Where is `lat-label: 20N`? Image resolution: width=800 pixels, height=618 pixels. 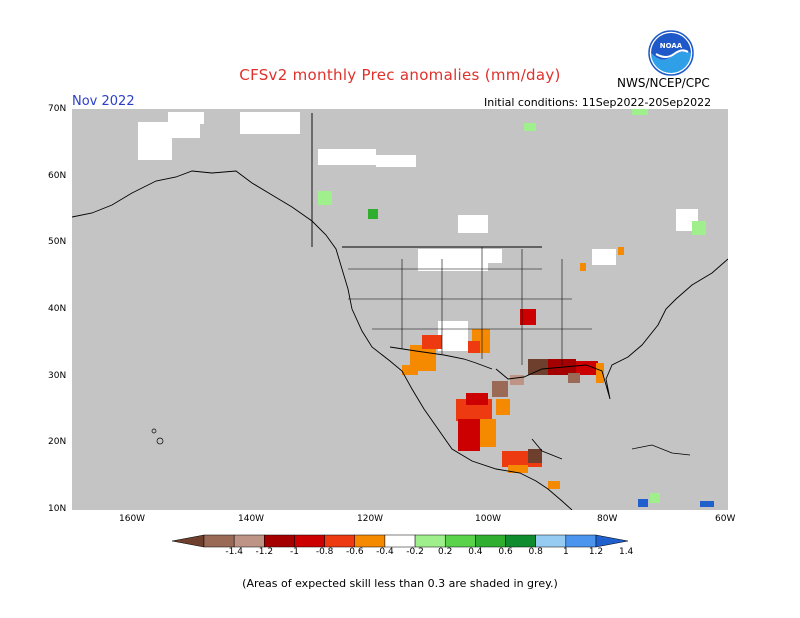 lat-label: 20N is located at coordinates (57, 442).